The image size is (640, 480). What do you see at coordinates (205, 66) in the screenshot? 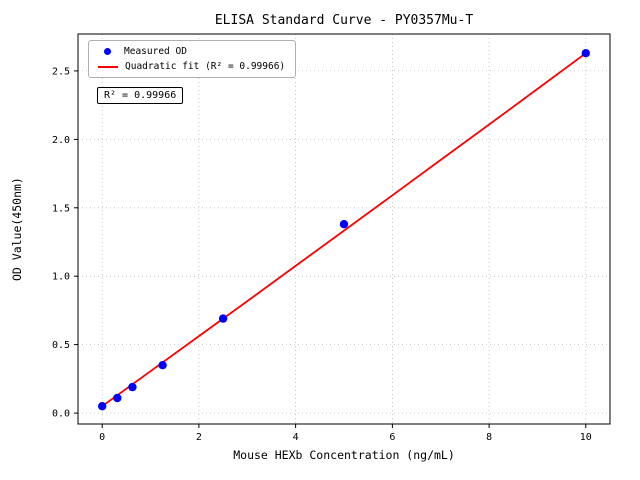
I see `legend-label-quadratic-fit: Quadratic fit (R² = 0.99966)` at bounding box center [205, 66].